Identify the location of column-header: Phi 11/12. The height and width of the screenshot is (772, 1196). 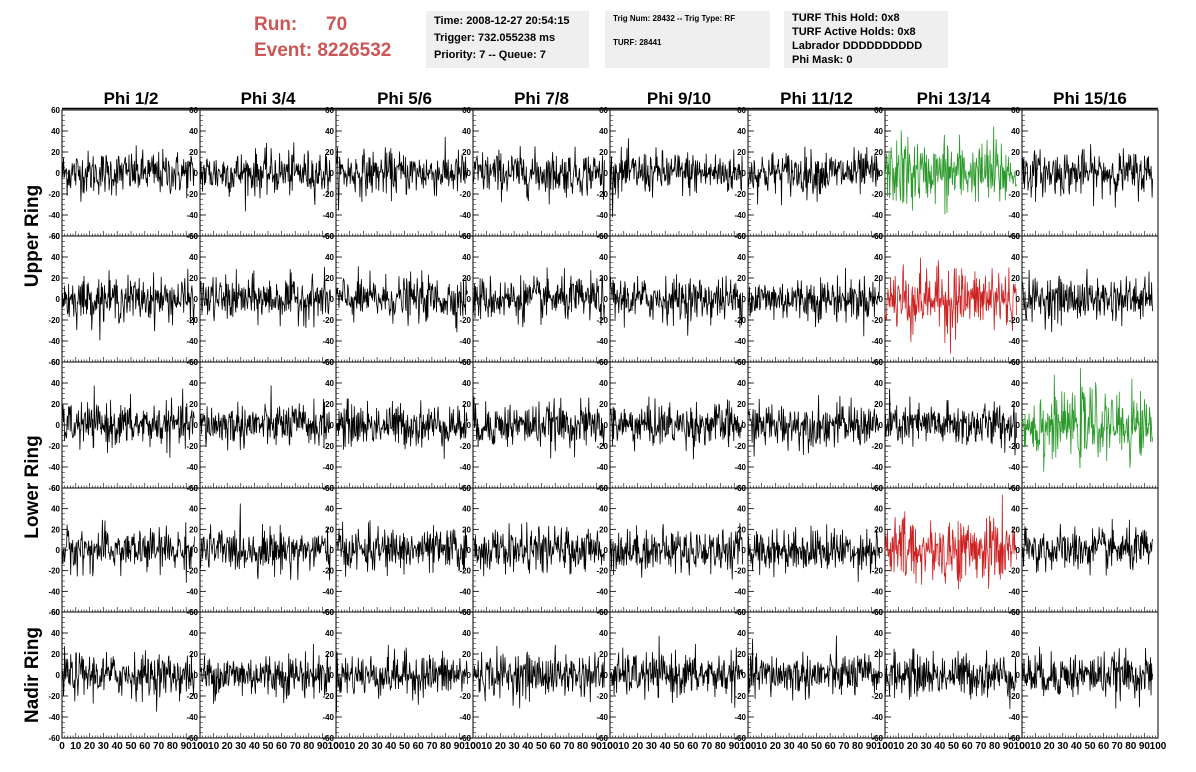
(816, 98).